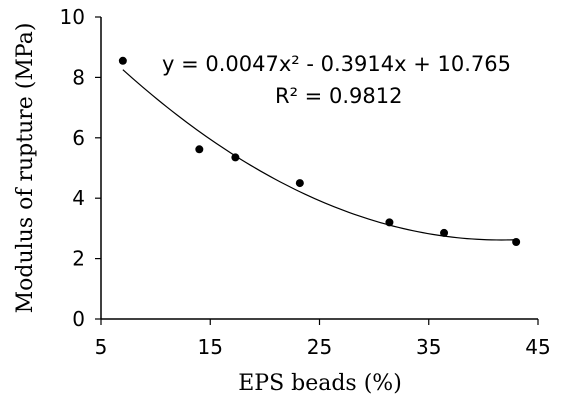  What do you see at coordinates (72, 17) in the screenshot?
I see `y-tick-label: 10` at bounding box center [72, 17].